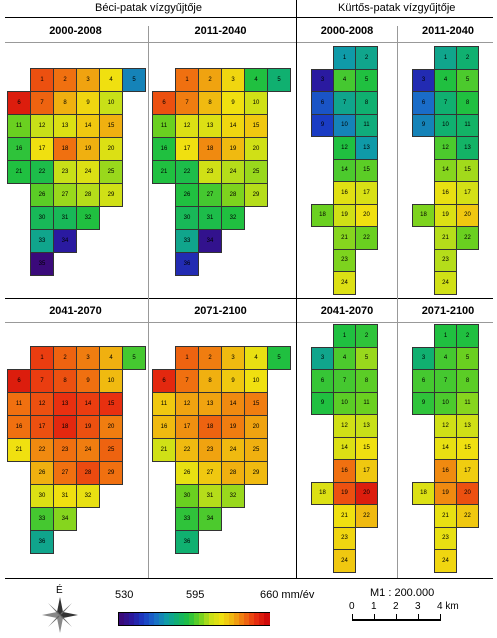 This screenshot has height=638, width=497. Describe the element at coordinates (233, 381) in the screenshot. I see `grid-cell: 9` at that location.